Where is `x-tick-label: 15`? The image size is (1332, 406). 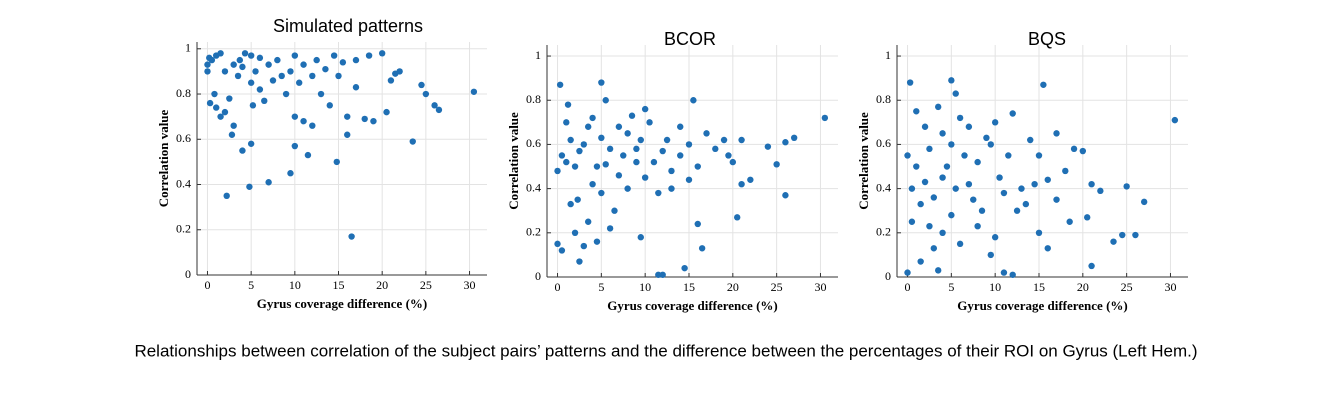 x-tick-label: 15 is located at coordinates (689, 287).